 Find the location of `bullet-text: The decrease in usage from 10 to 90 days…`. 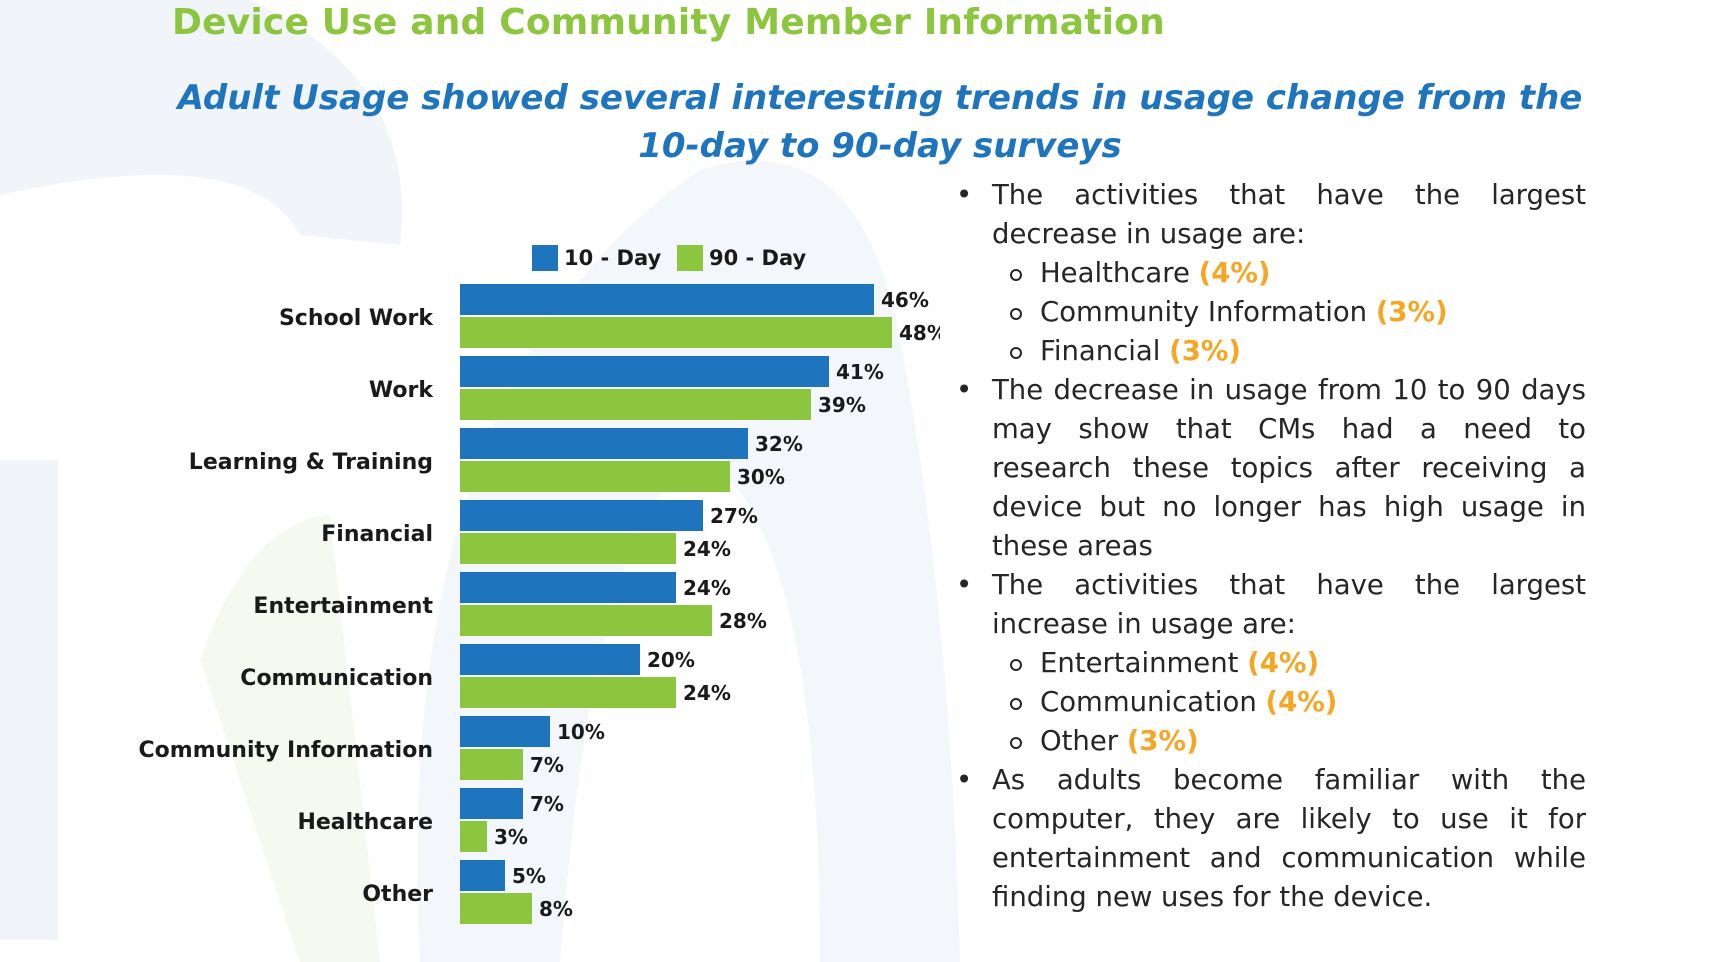

bullet-text: The decrease in usage from 10 to 90 days… is located at coordinates (1289, 468).